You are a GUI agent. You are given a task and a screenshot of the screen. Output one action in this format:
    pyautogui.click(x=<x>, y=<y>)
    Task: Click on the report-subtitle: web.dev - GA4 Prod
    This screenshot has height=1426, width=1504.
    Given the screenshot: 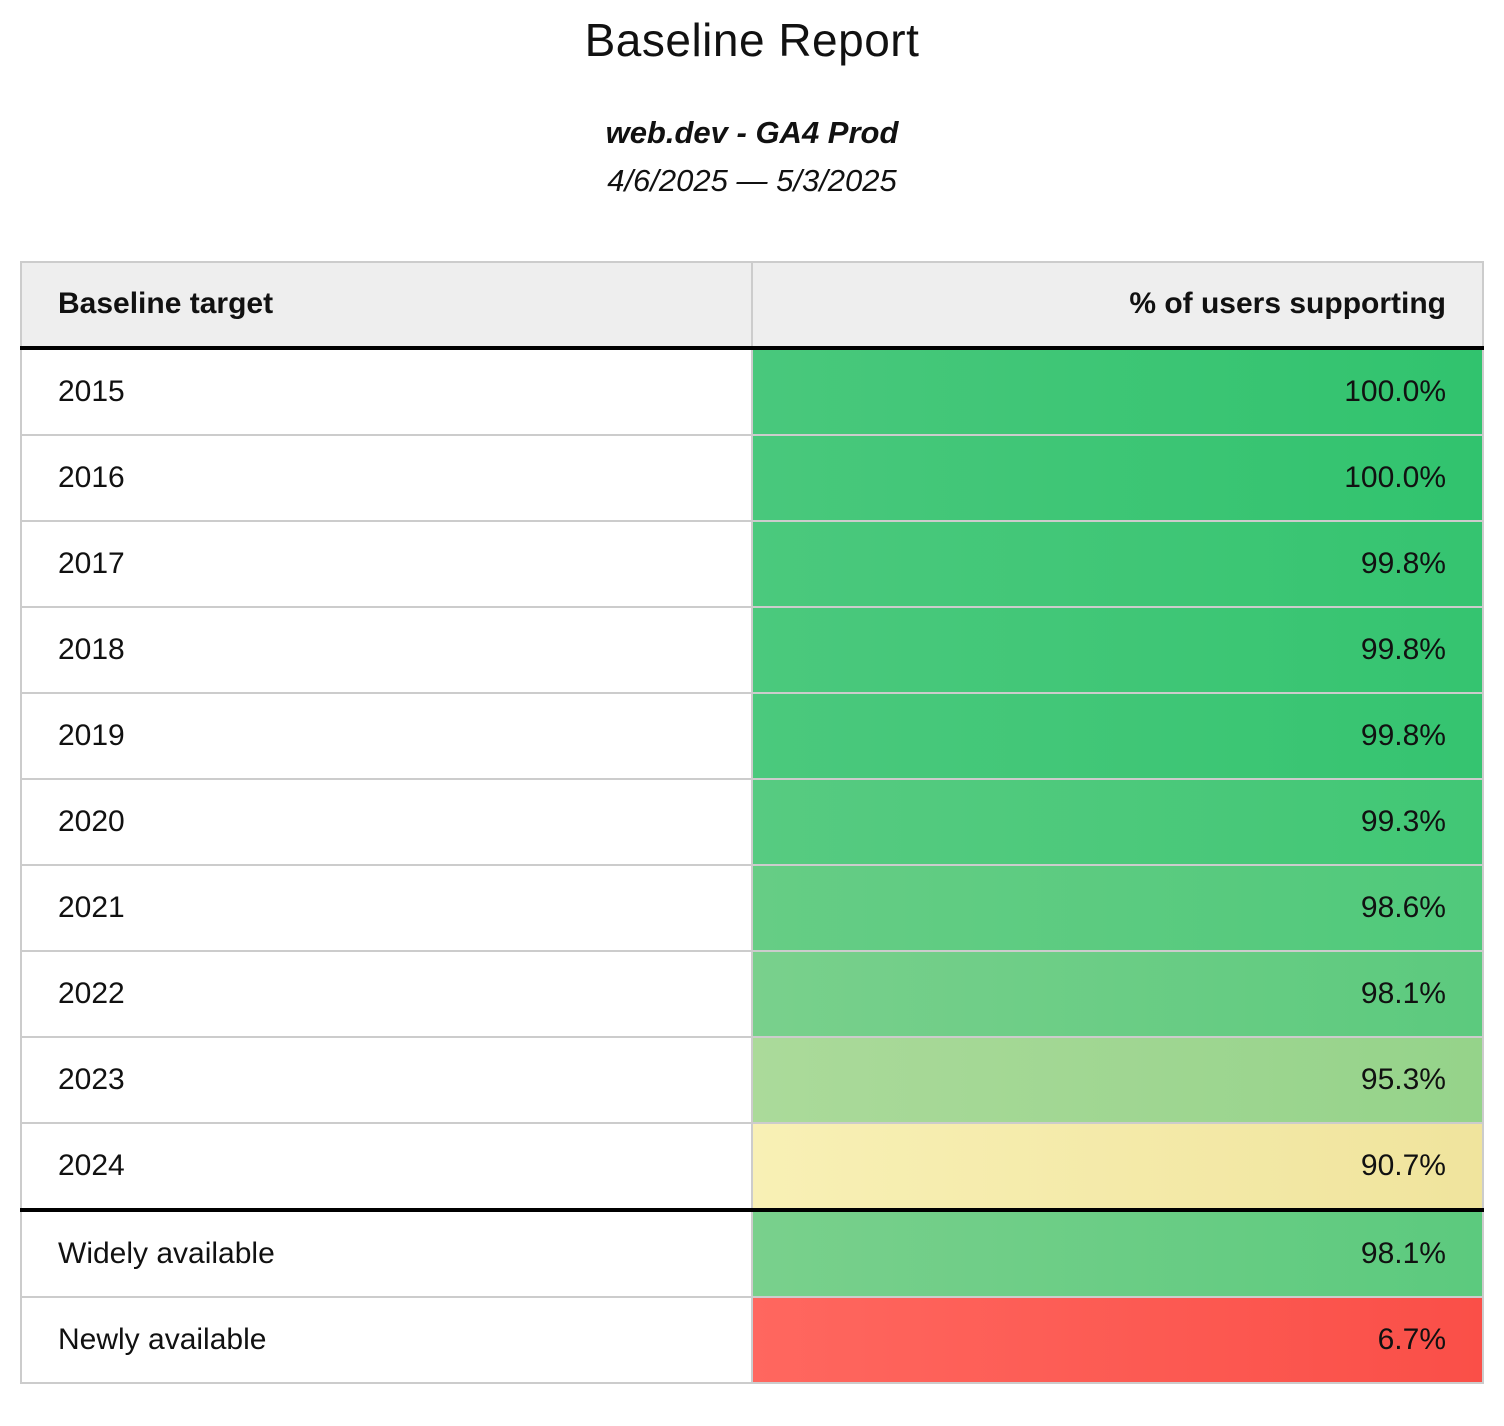 What is the action you would take?
    pyautogui.click(x=752, y=132)
    